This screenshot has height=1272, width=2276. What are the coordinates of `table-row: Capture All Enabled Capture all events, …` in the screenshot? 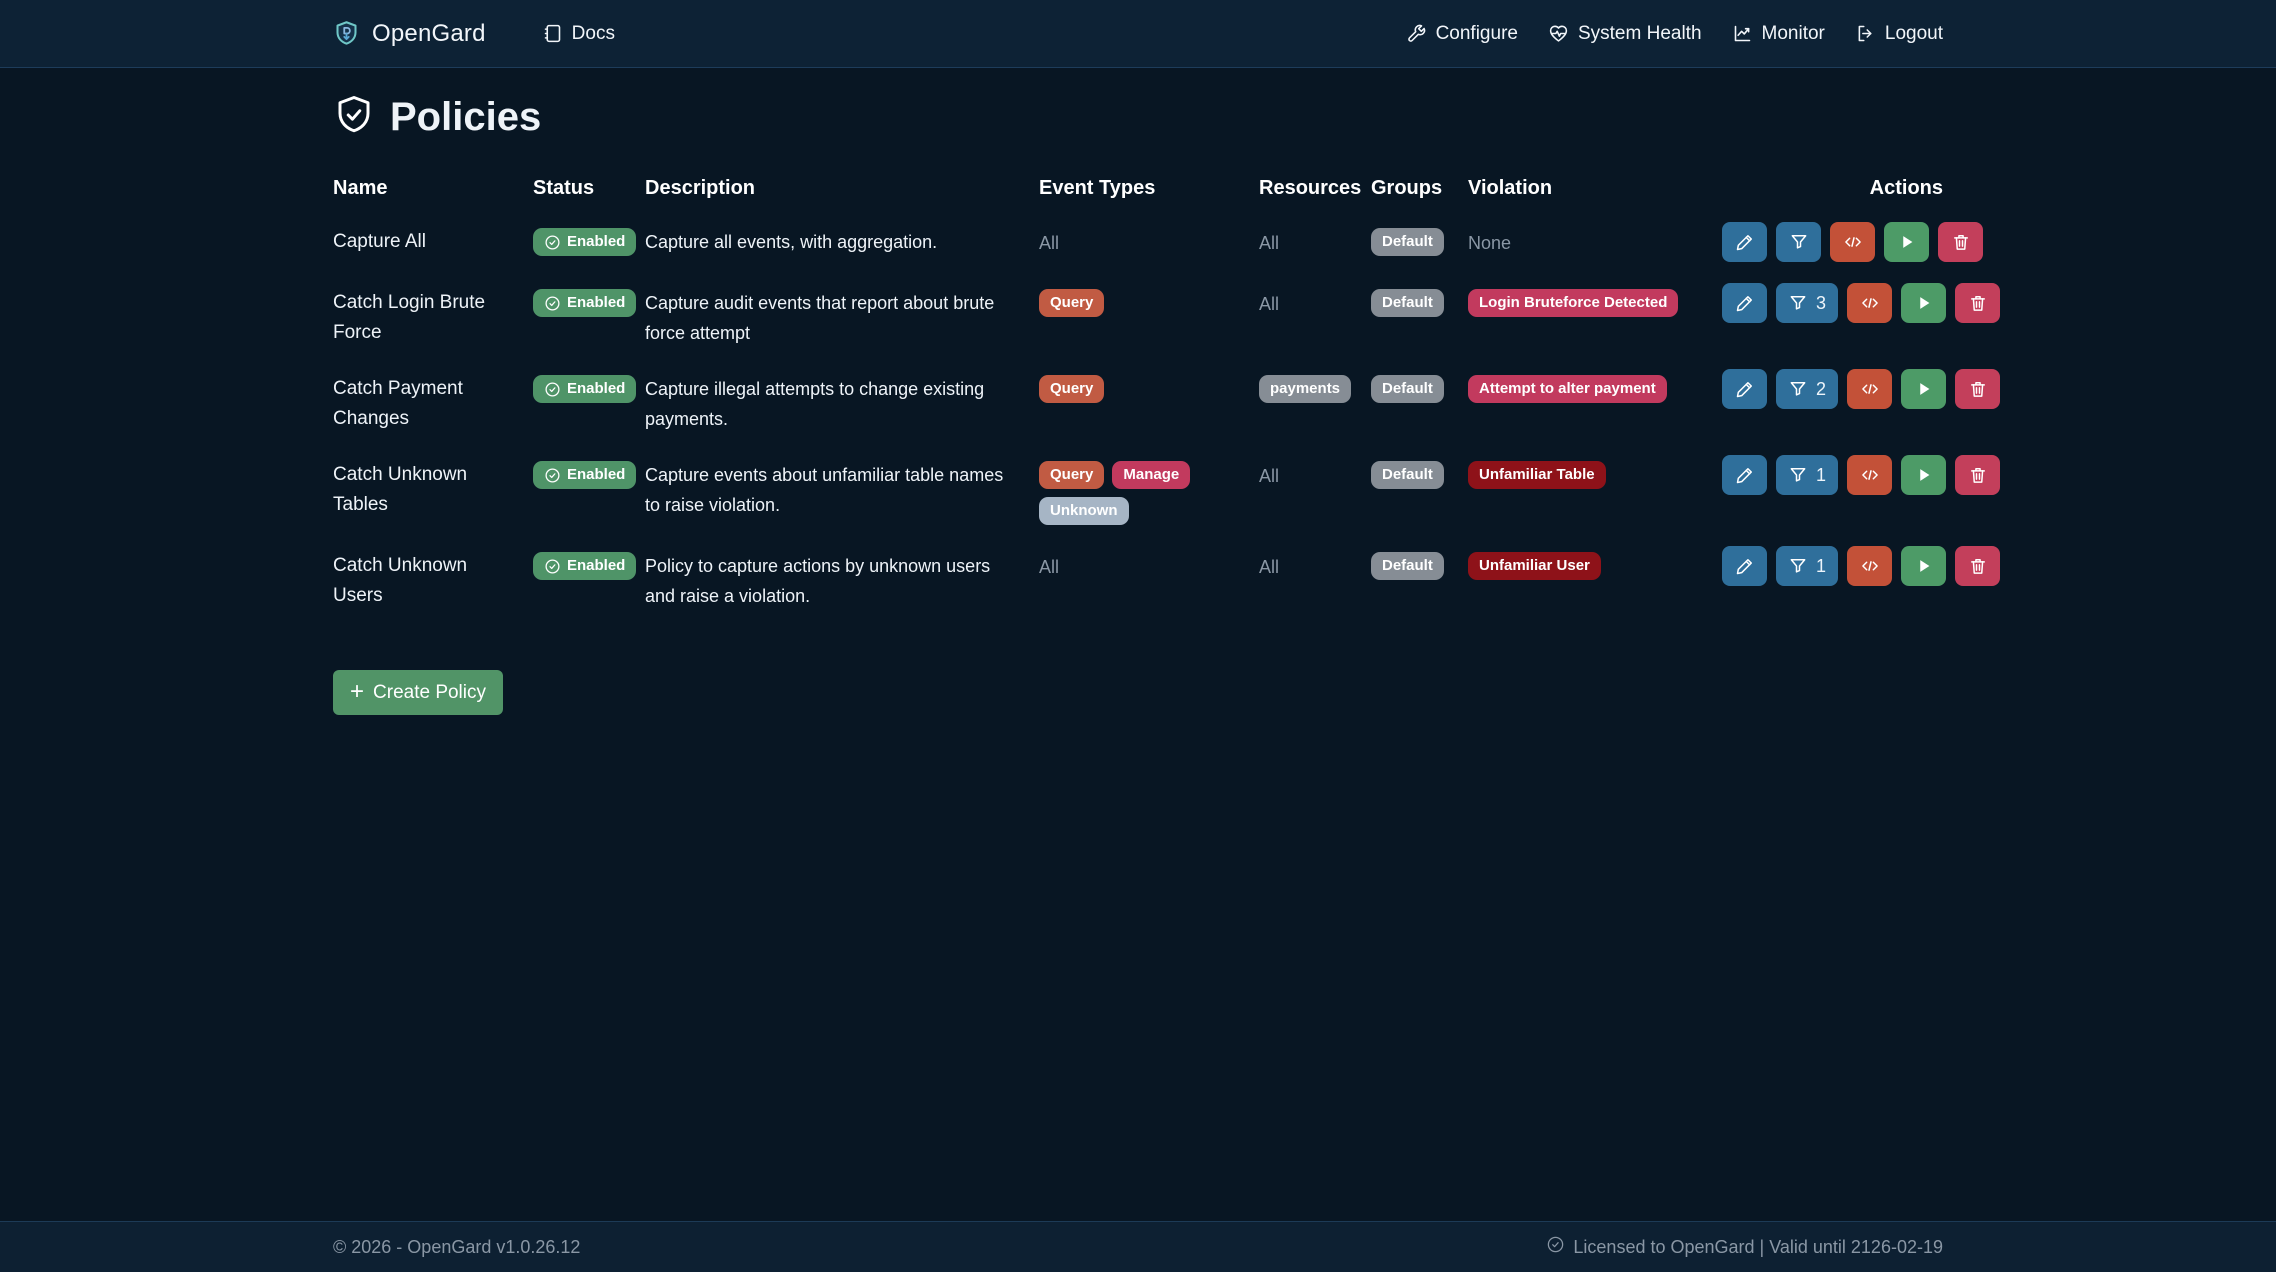 It's located at (1158, 244).